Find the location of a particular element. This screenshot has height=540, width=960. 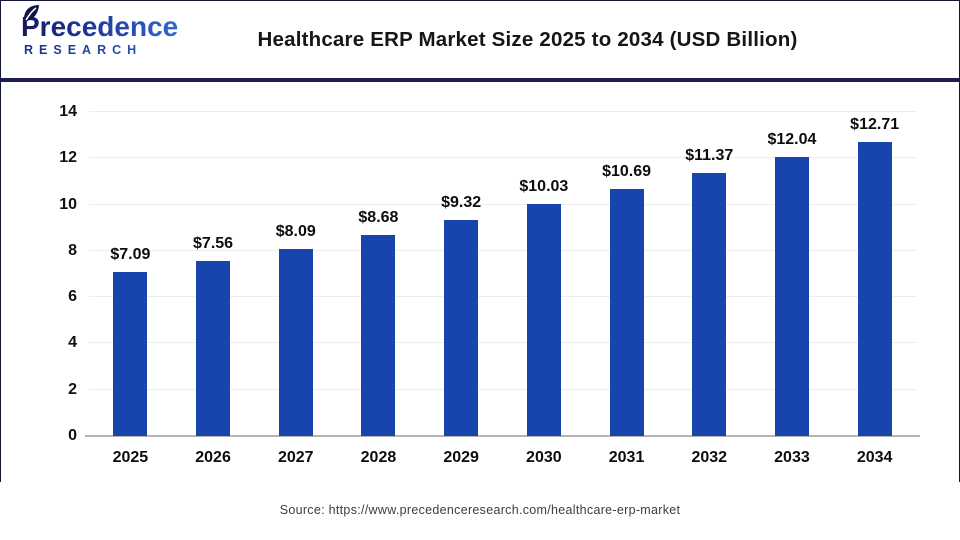

x-tick-label: 2027 is located at coordinates (295, 457).